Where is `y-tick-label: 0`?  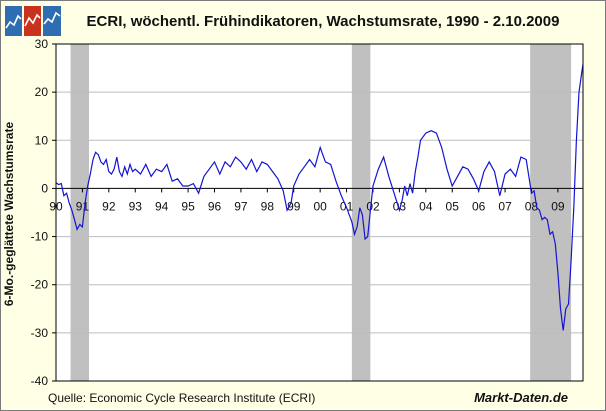 y-tick-label: 0 is located at coordinates (44, 188).